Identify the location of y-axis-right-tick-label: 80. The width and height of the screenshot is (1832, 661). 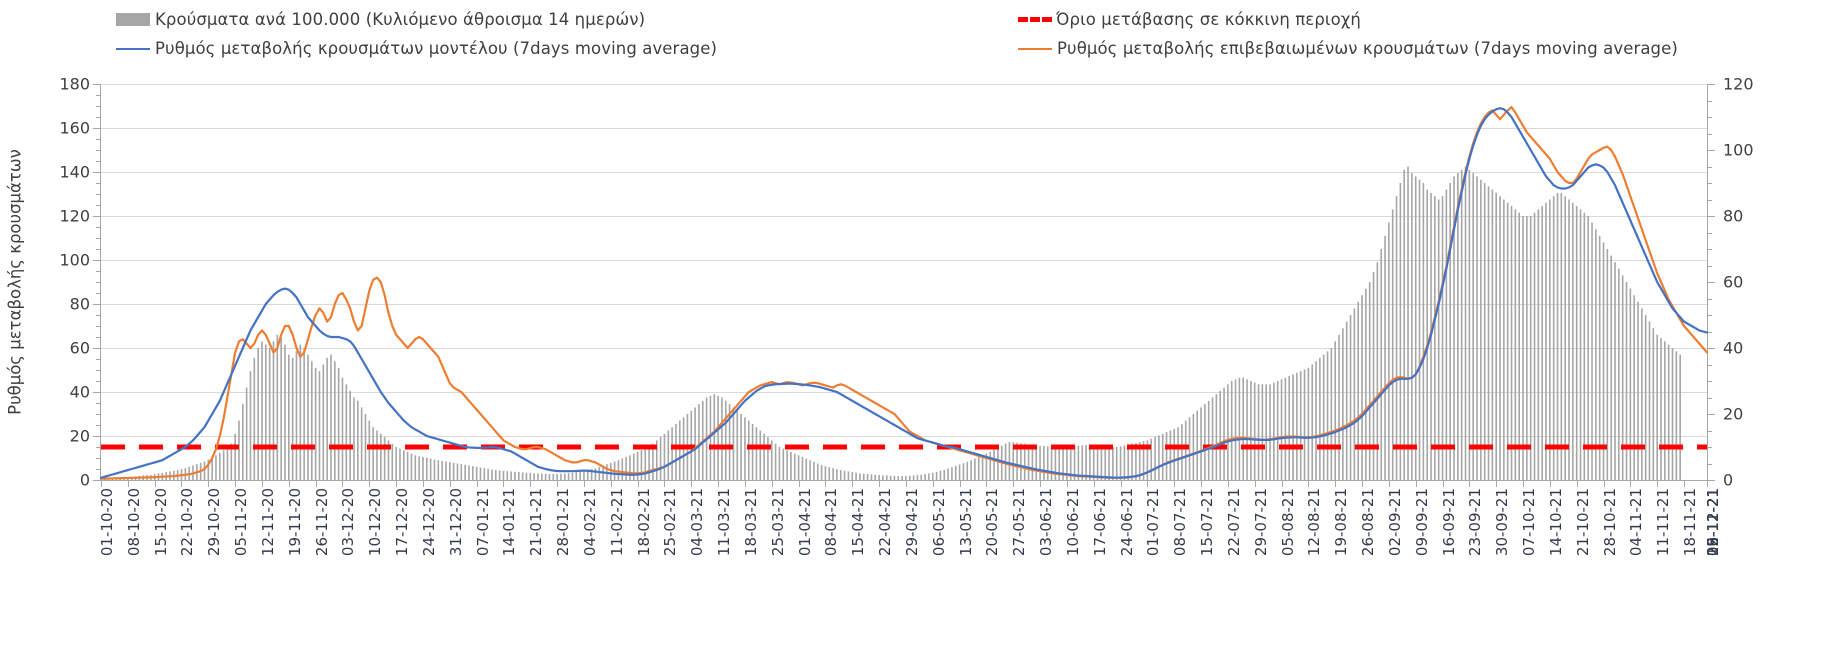
(1733, 216).